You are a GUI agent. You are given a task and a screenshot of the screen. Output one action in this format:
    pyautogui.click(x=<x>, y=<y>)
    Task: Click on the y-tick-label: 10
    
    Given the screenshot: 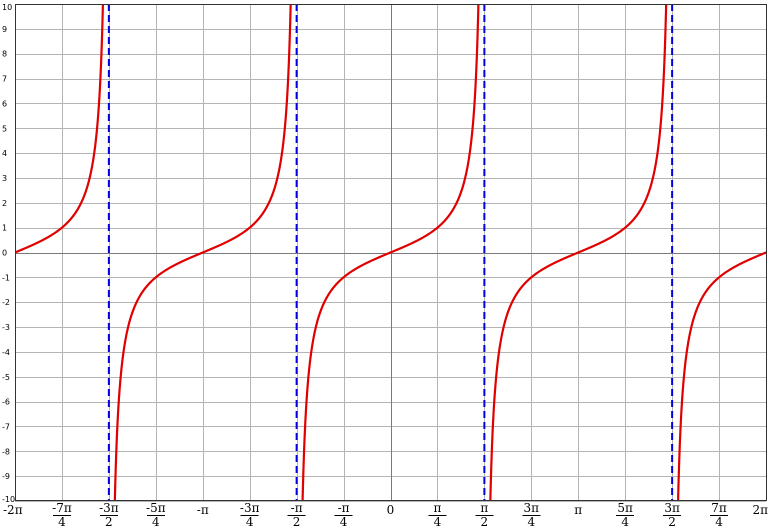 What is the action you would take?
    pyautogui.click(x=7, y=7)
    